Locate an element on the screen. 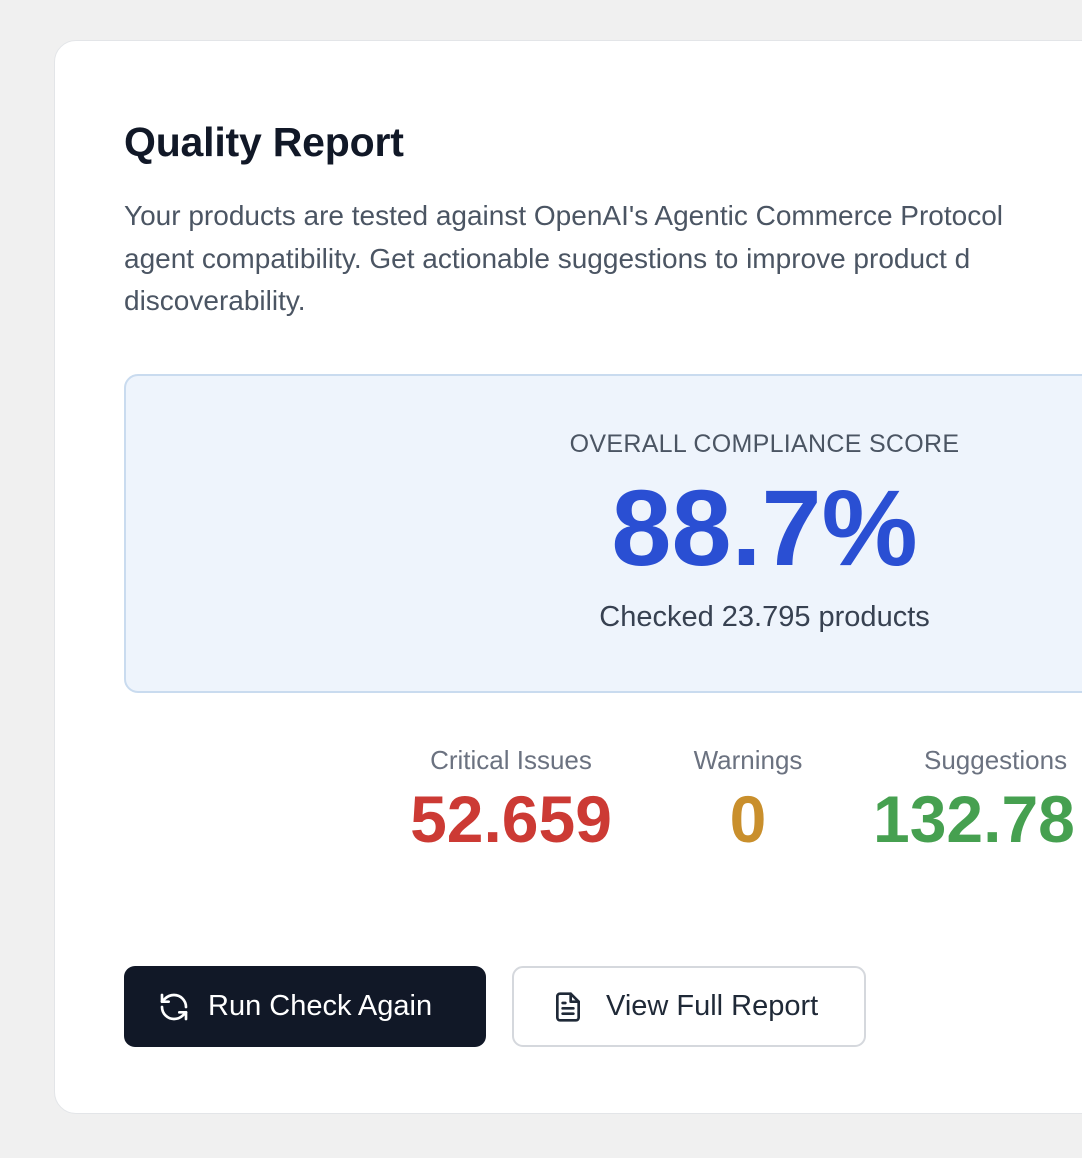 This screenshot has width=1082, height=1158. stat-critical-issues: Critical Issues 52.659 is located at coordinates (511, 798).